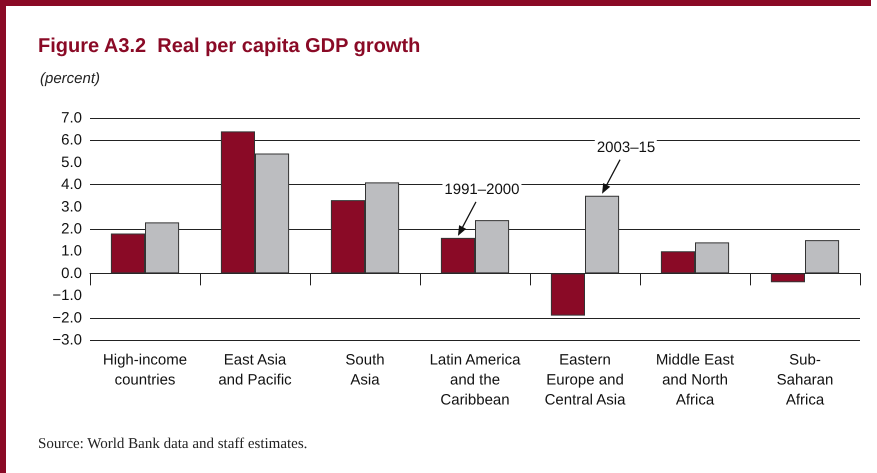  I want to click on y-tick-label: 1.0, so click(71, 251).